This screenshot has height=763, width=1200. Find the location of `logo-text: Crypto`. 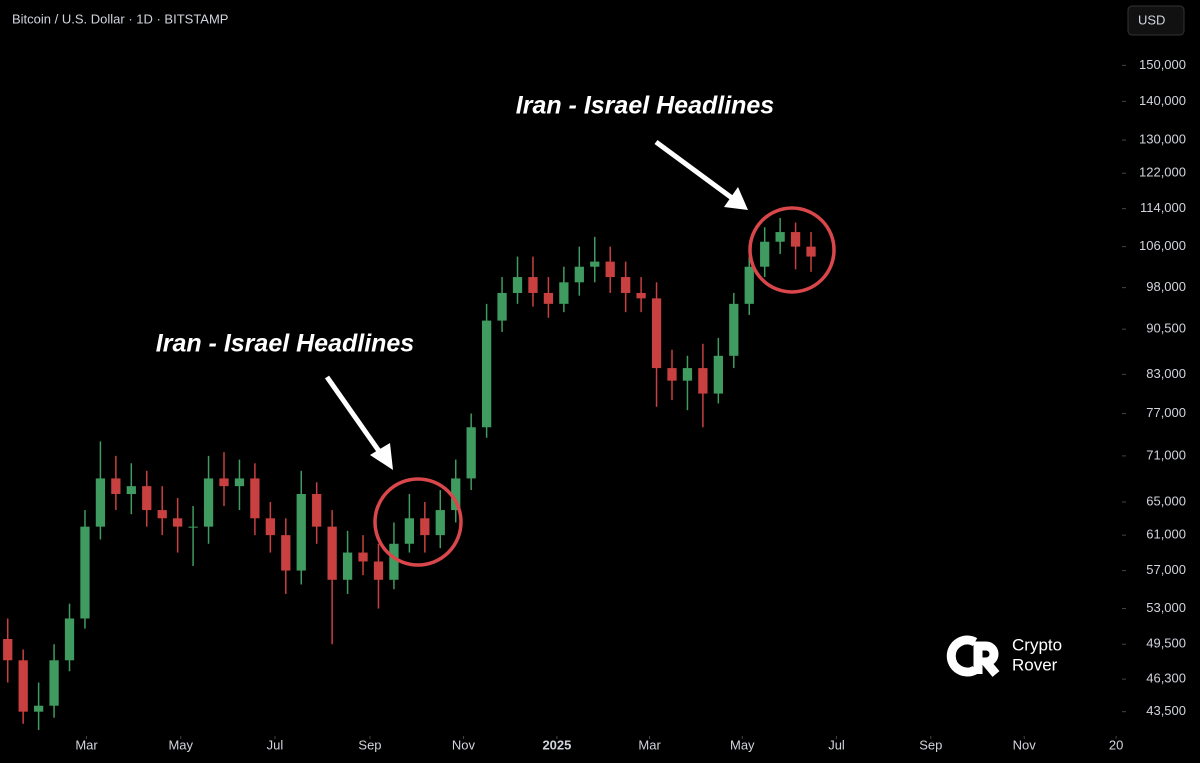

logo-text: Crypto is located at coordinates (1037, 644).